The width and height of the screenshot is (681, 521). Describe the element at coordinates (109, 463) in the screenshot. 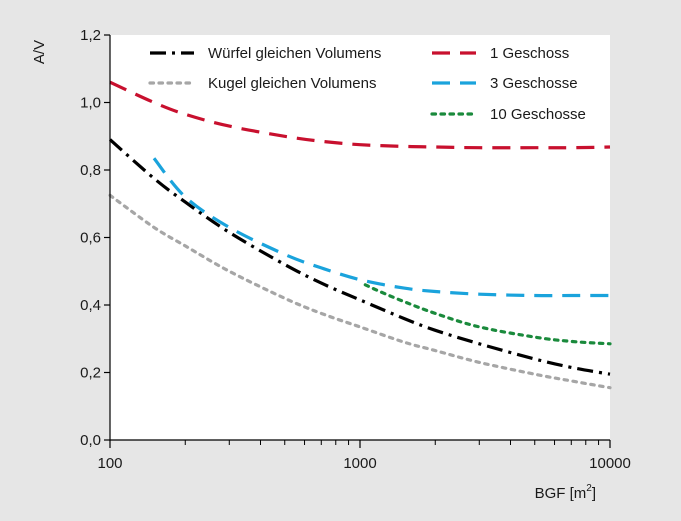

I see `x-tick-label: 100` at that location.